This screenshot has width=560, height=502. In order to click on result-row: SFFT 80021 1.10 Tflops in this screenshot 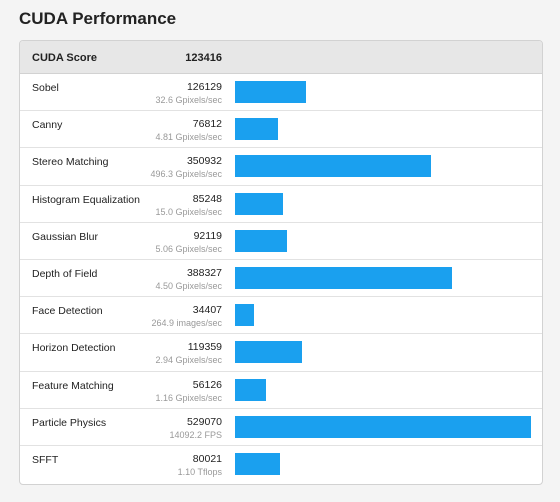, I will do `click(281, 464)`.